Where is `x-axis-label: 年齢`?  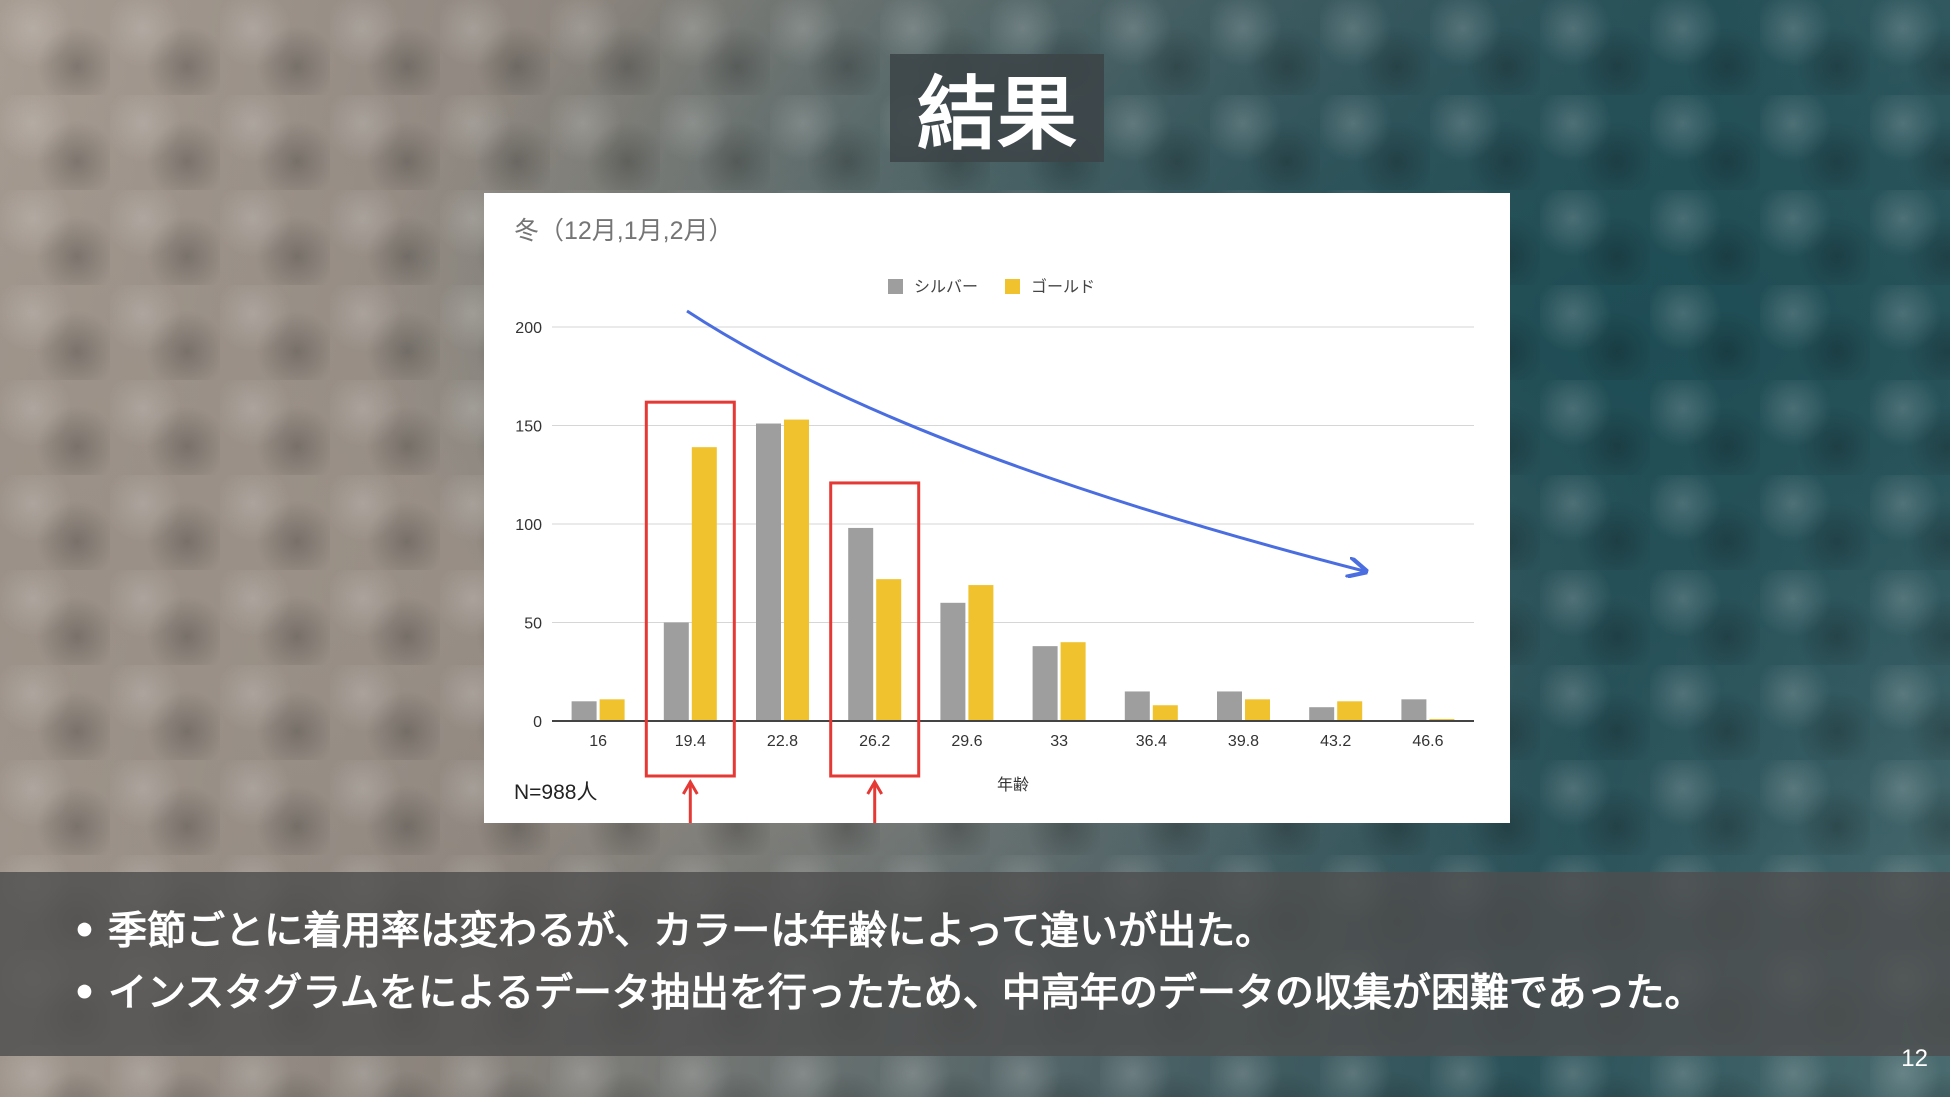
x-axis-label: 年齢 is located at coordinates (1013, 785).